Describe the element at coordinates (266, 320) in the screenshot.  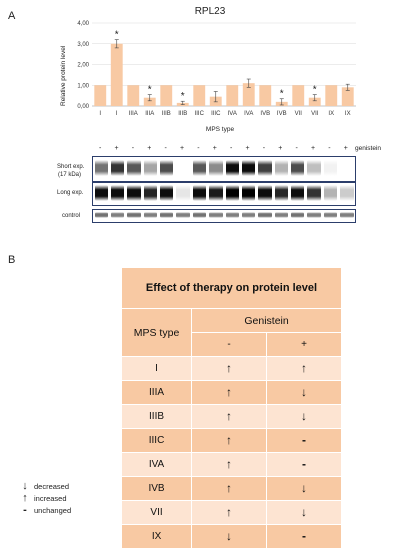
I see `genistein-header: Genistein` at that location.